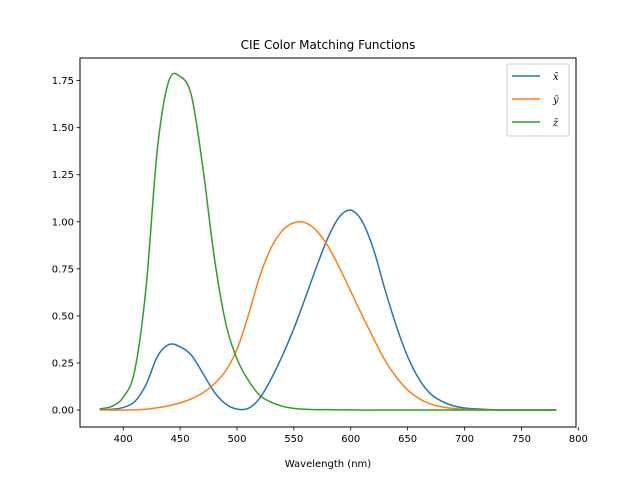 The image size is (640, 480). Describe the element at coordinates (328, 45) in the screenshot. I see `chart-title: CIE Color Matching Functions` at that location.